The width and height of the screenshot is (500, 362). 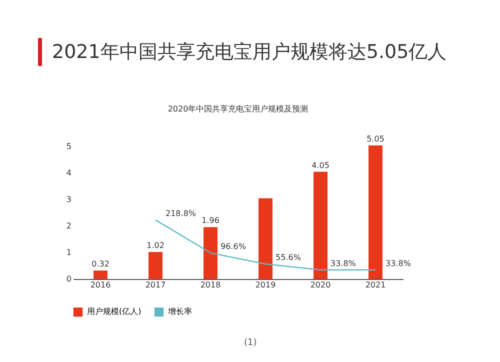 What do you see at coordinates (249, 52) in the screenshot?
I see `chart-title: 2021年中国共享充电宝用户规模将达5.05亿人` at bounding box center [249, 52].